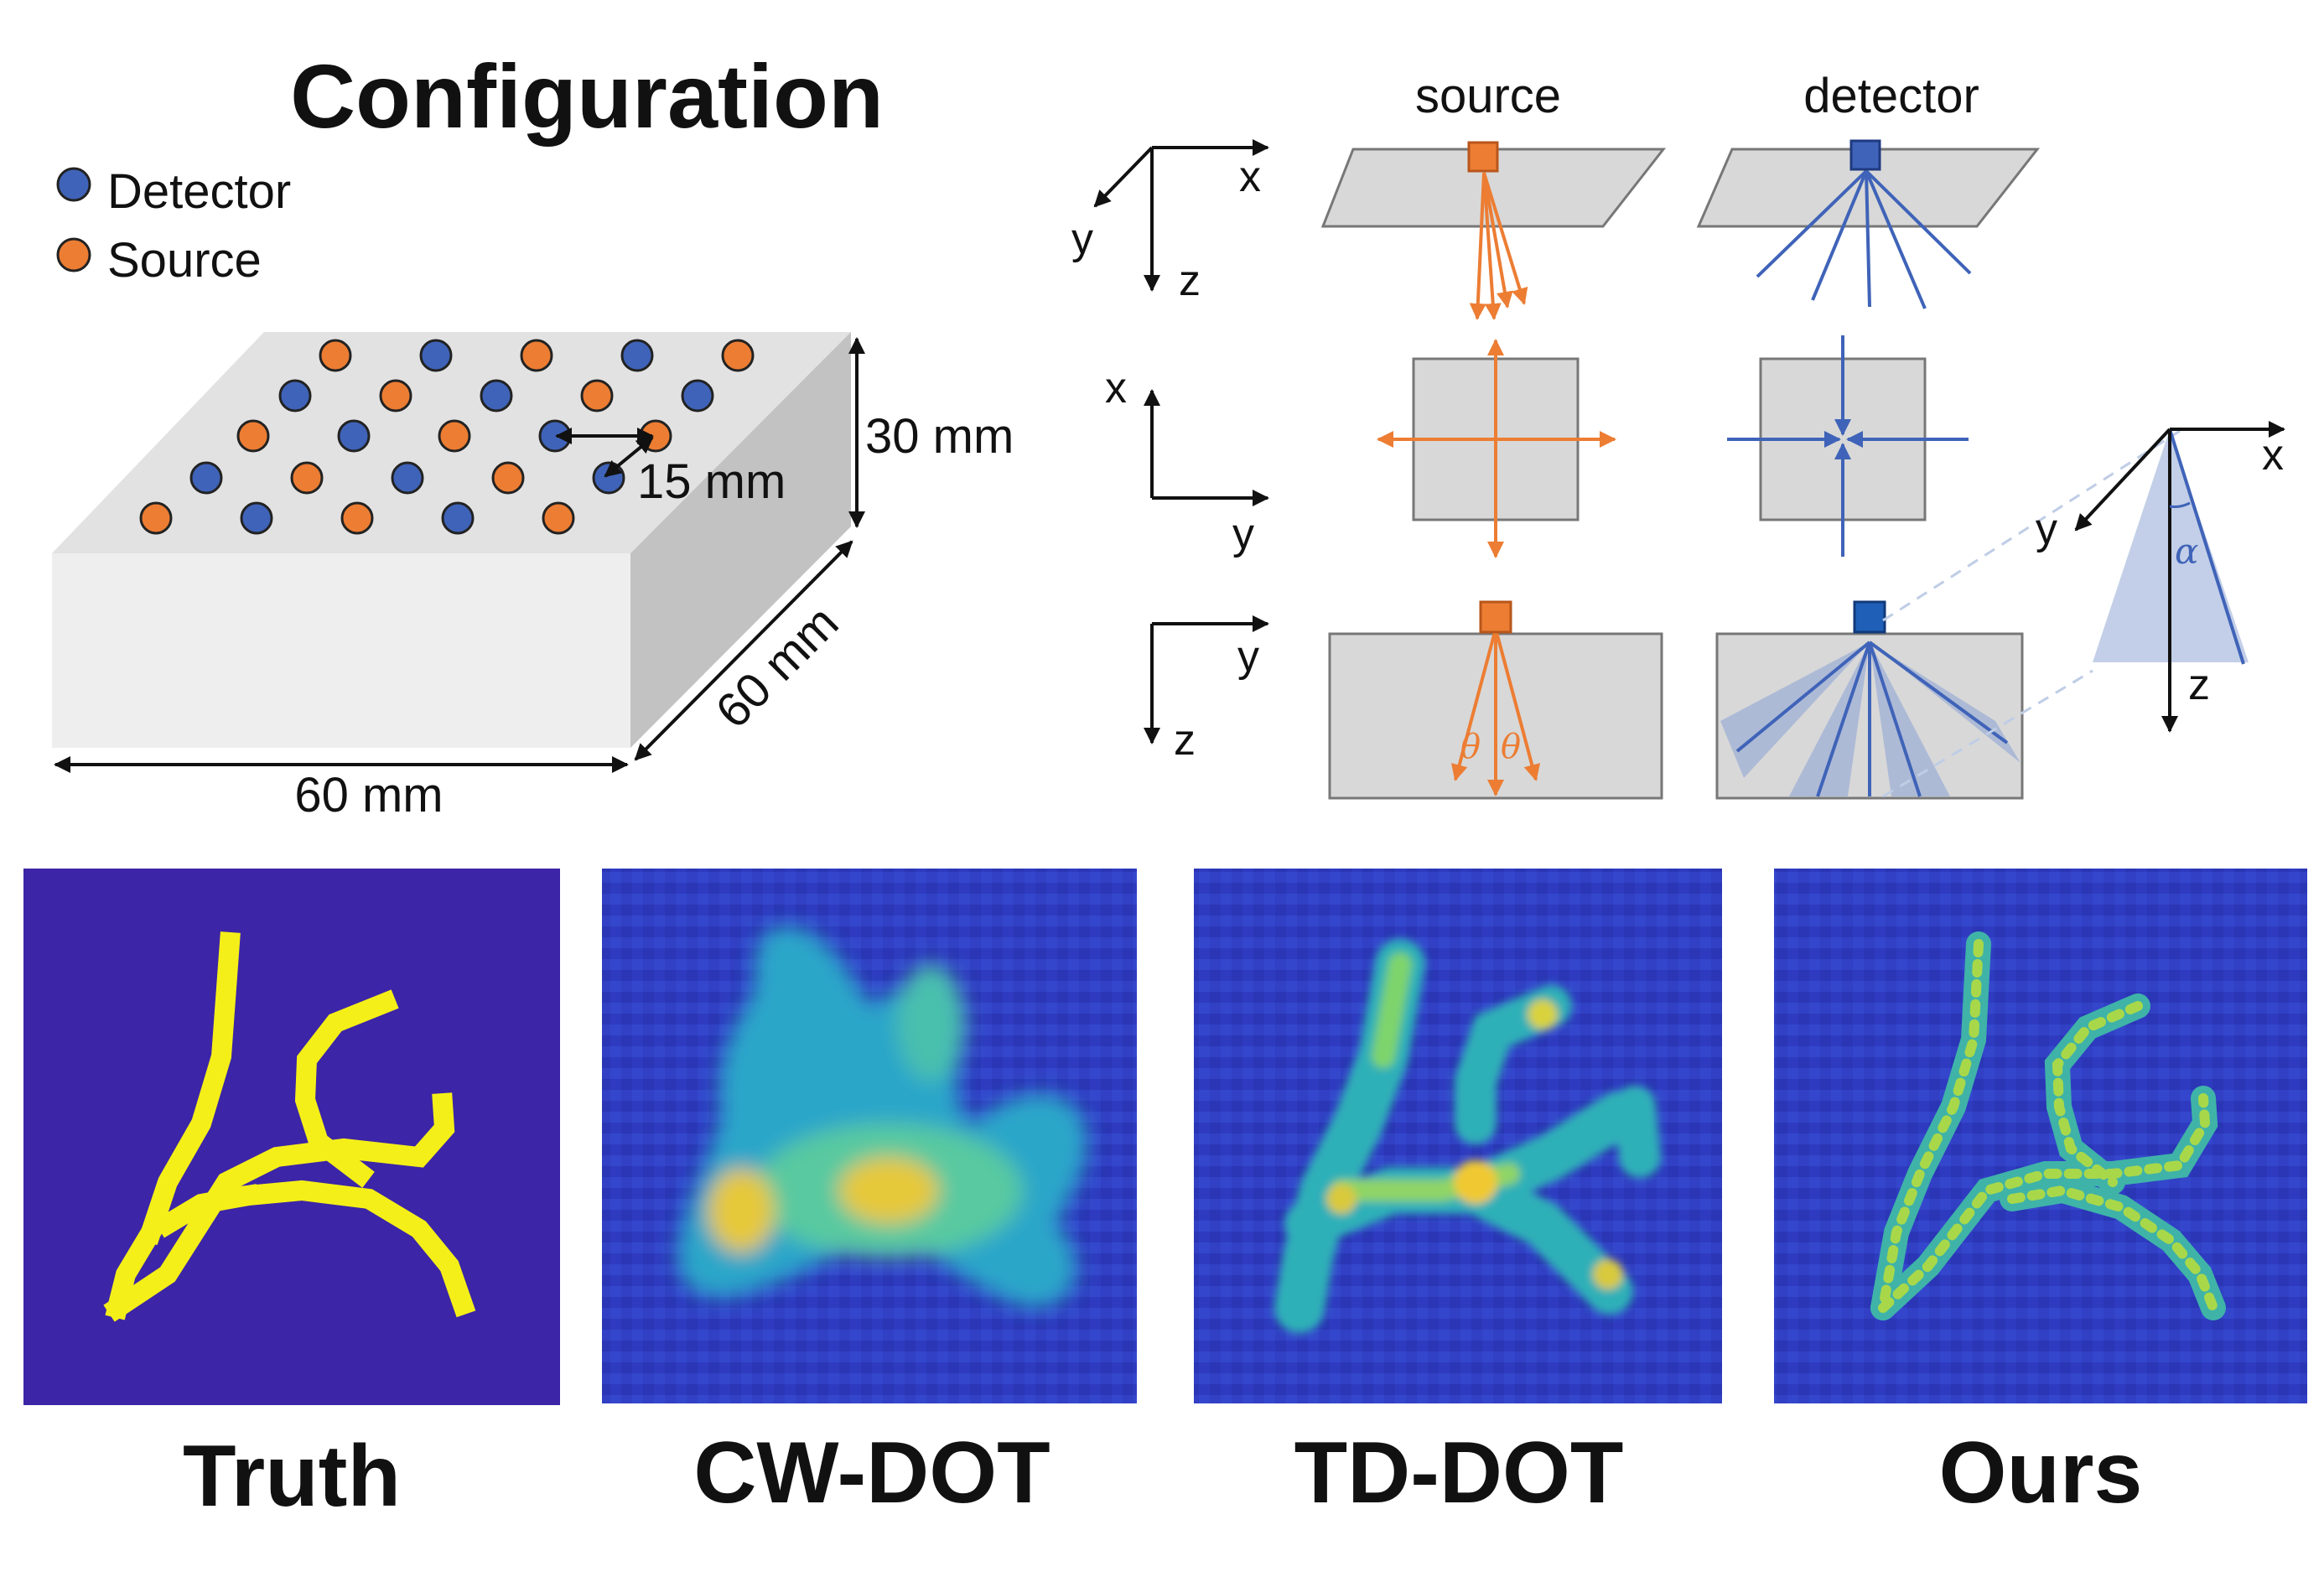  I want to click on caption-ours: Ours, so click(2041, 1473).